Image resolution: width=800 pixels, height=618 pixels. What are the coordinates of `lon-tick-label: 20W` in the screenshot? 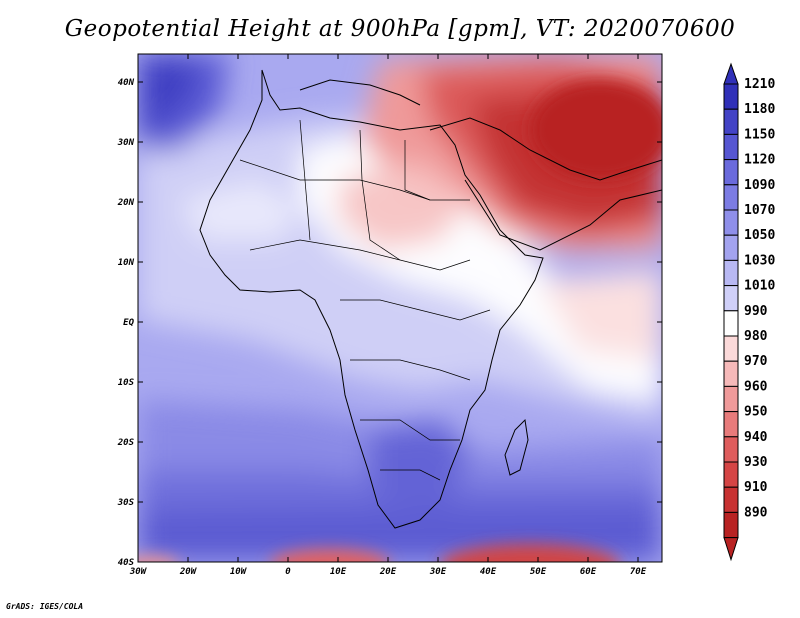 It's located at (188, 572).